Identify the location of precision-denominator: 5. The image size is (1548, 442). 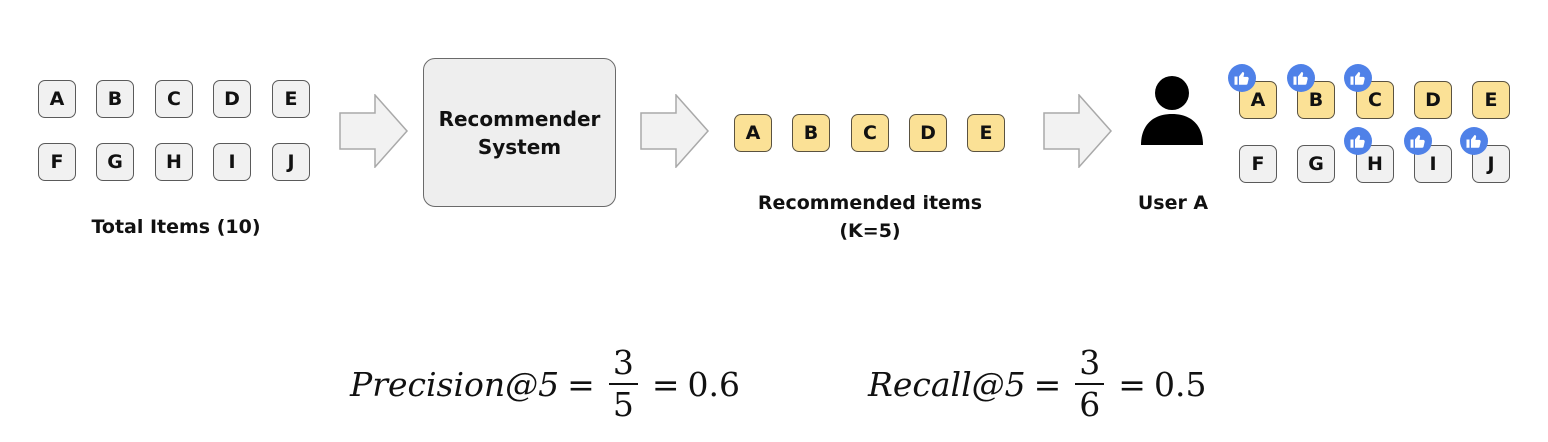
(623, 403).